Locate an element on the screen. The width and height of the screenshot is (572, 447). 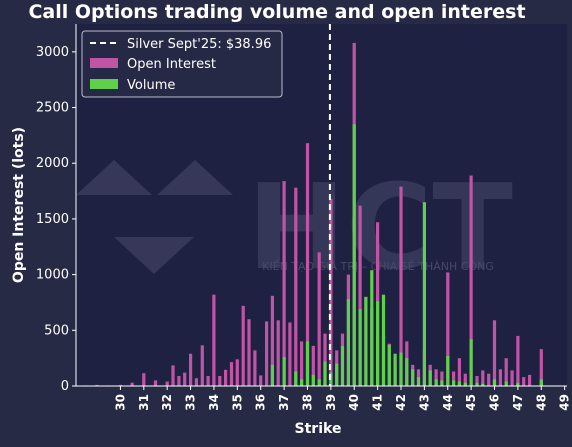
legend-reference-label: Silver Sept'25: $38.96 is located at coordinates (199, 44).